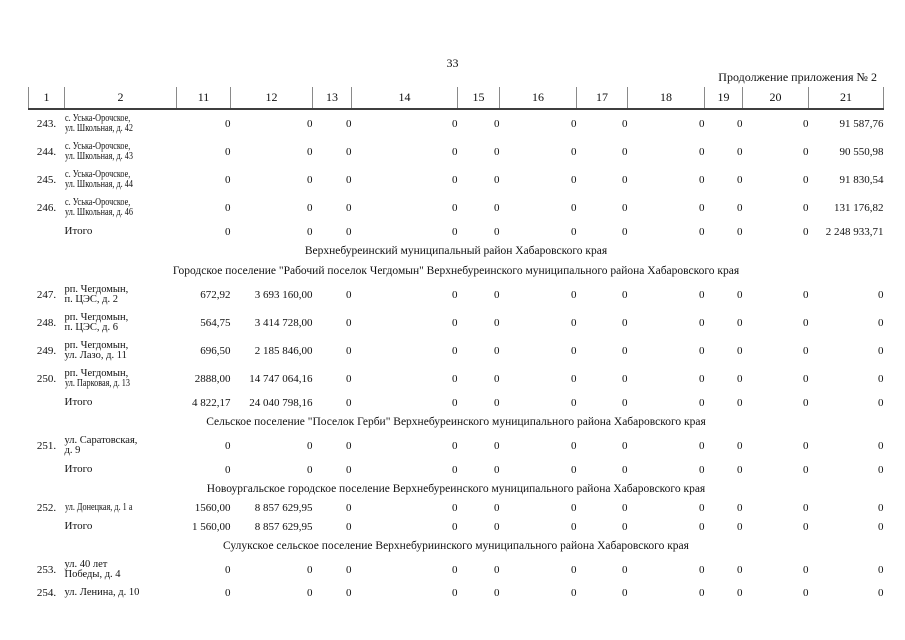 The height and width of the screenshot is (640, 905). I want to click on address-cell: ул. 40 лет Победы, д. 4, so click(121, 570).